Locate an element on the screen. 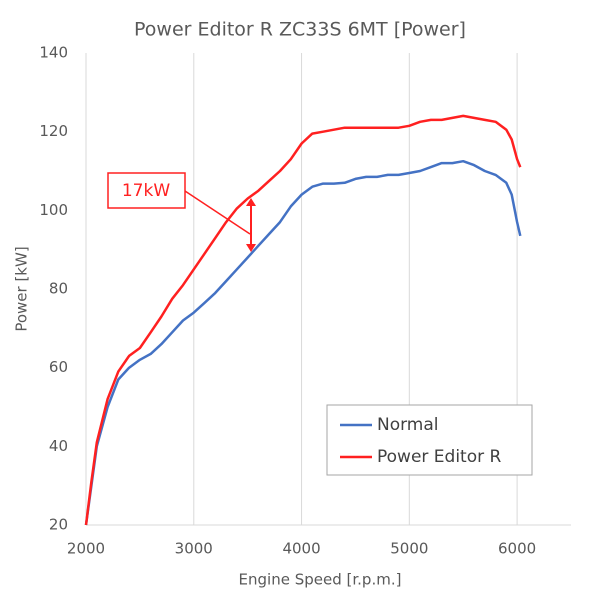  annotation-leader is located at coordinates (217, 212).